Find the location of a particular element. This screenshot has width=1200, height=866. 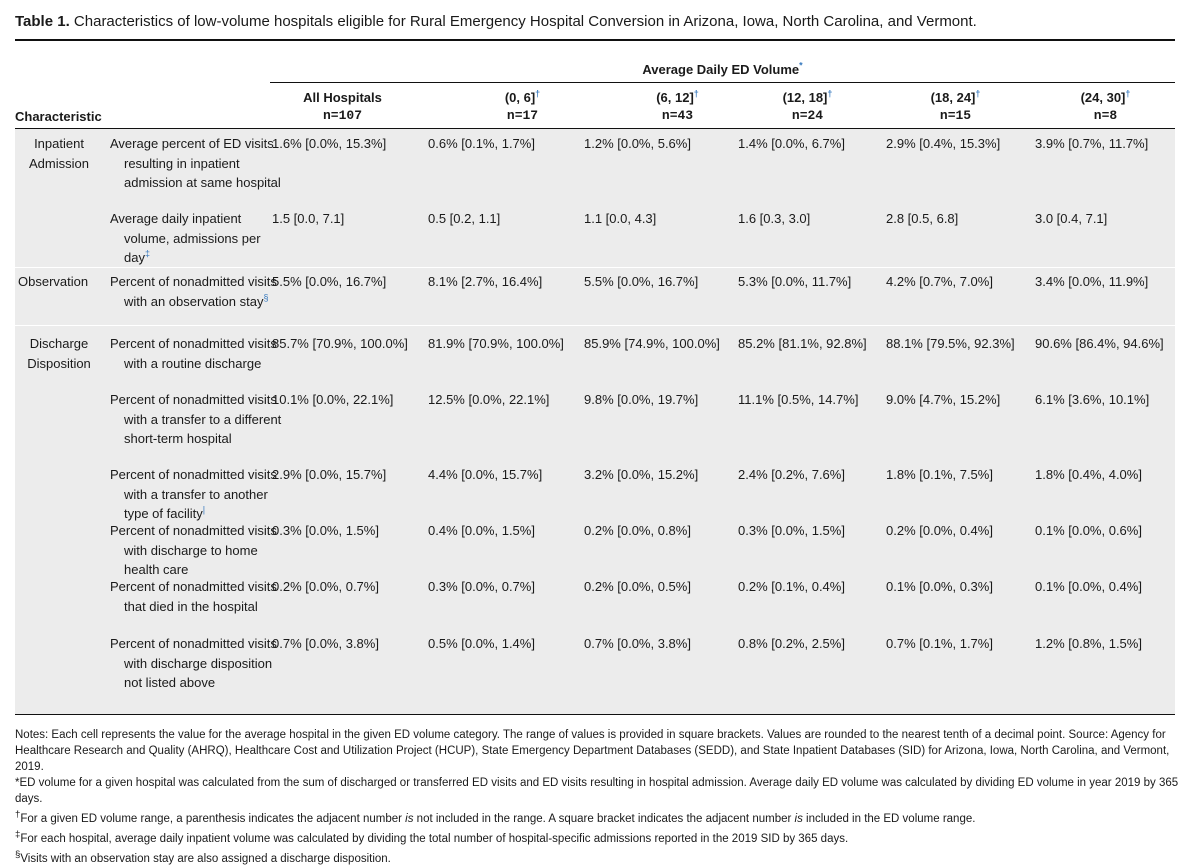

col-header-n: n=24 is located at coordinates (807, 115).